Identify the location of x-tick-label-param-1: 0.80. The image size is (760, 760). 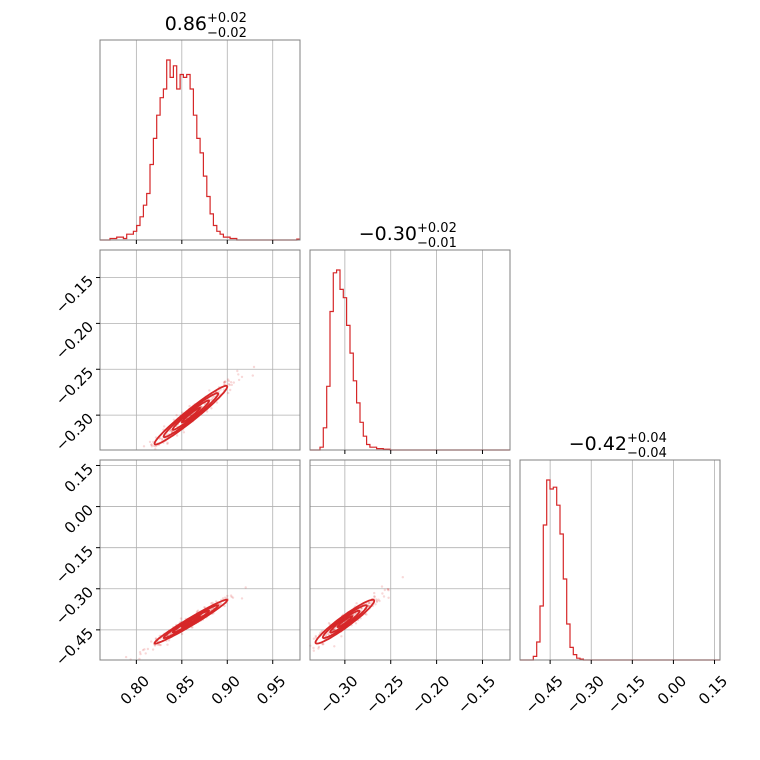
(135, 690).